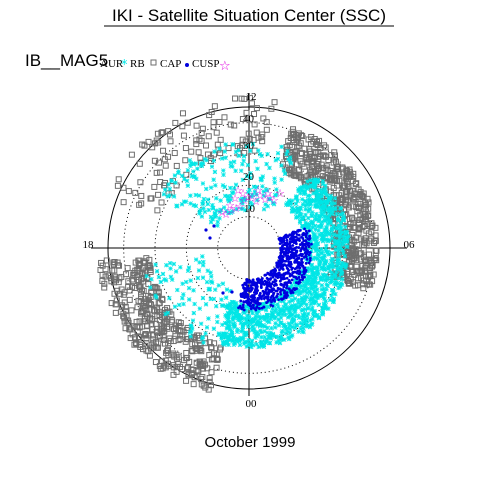  I want to click on legend-label-cap: CAP, so click(170, 64).